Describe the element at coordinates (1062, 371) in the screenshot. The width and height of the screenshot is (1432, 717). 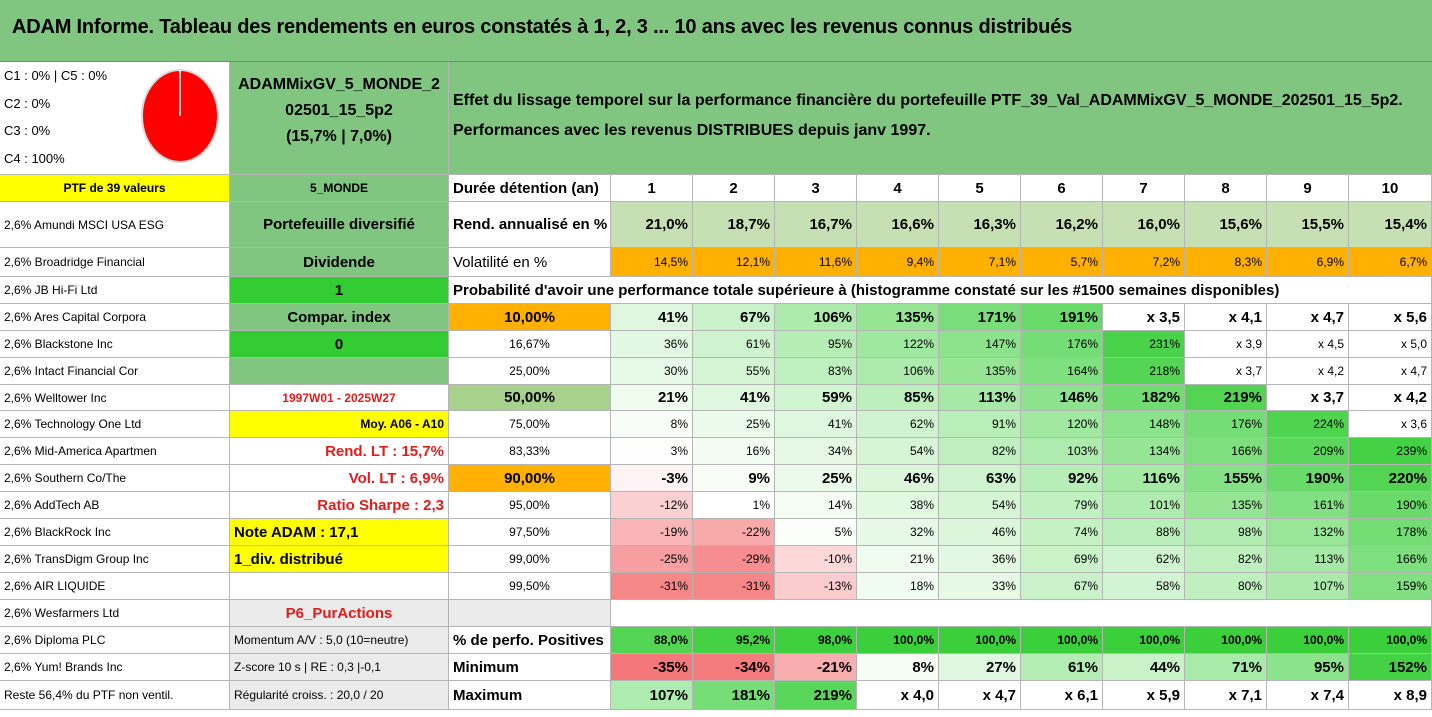
I see `proba-value: 164%` at that location.